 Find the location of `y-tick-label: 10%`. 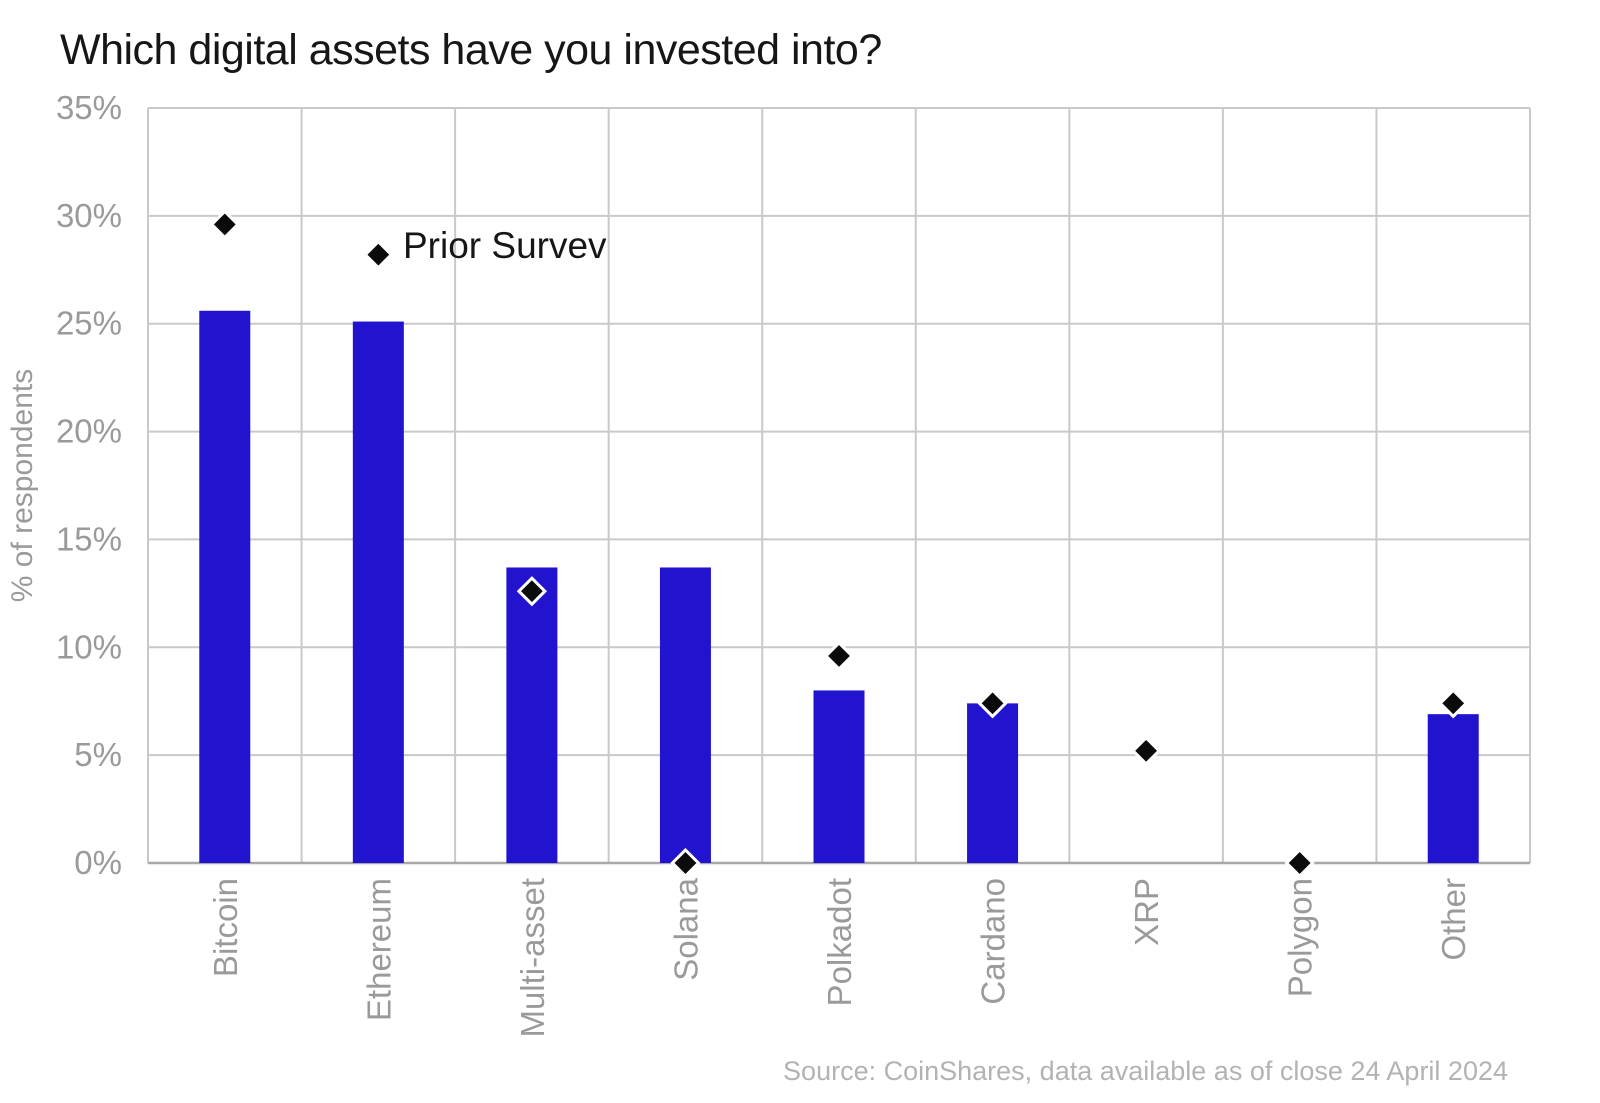

y-tick-label: 10% is located at coordinates (89, 646).